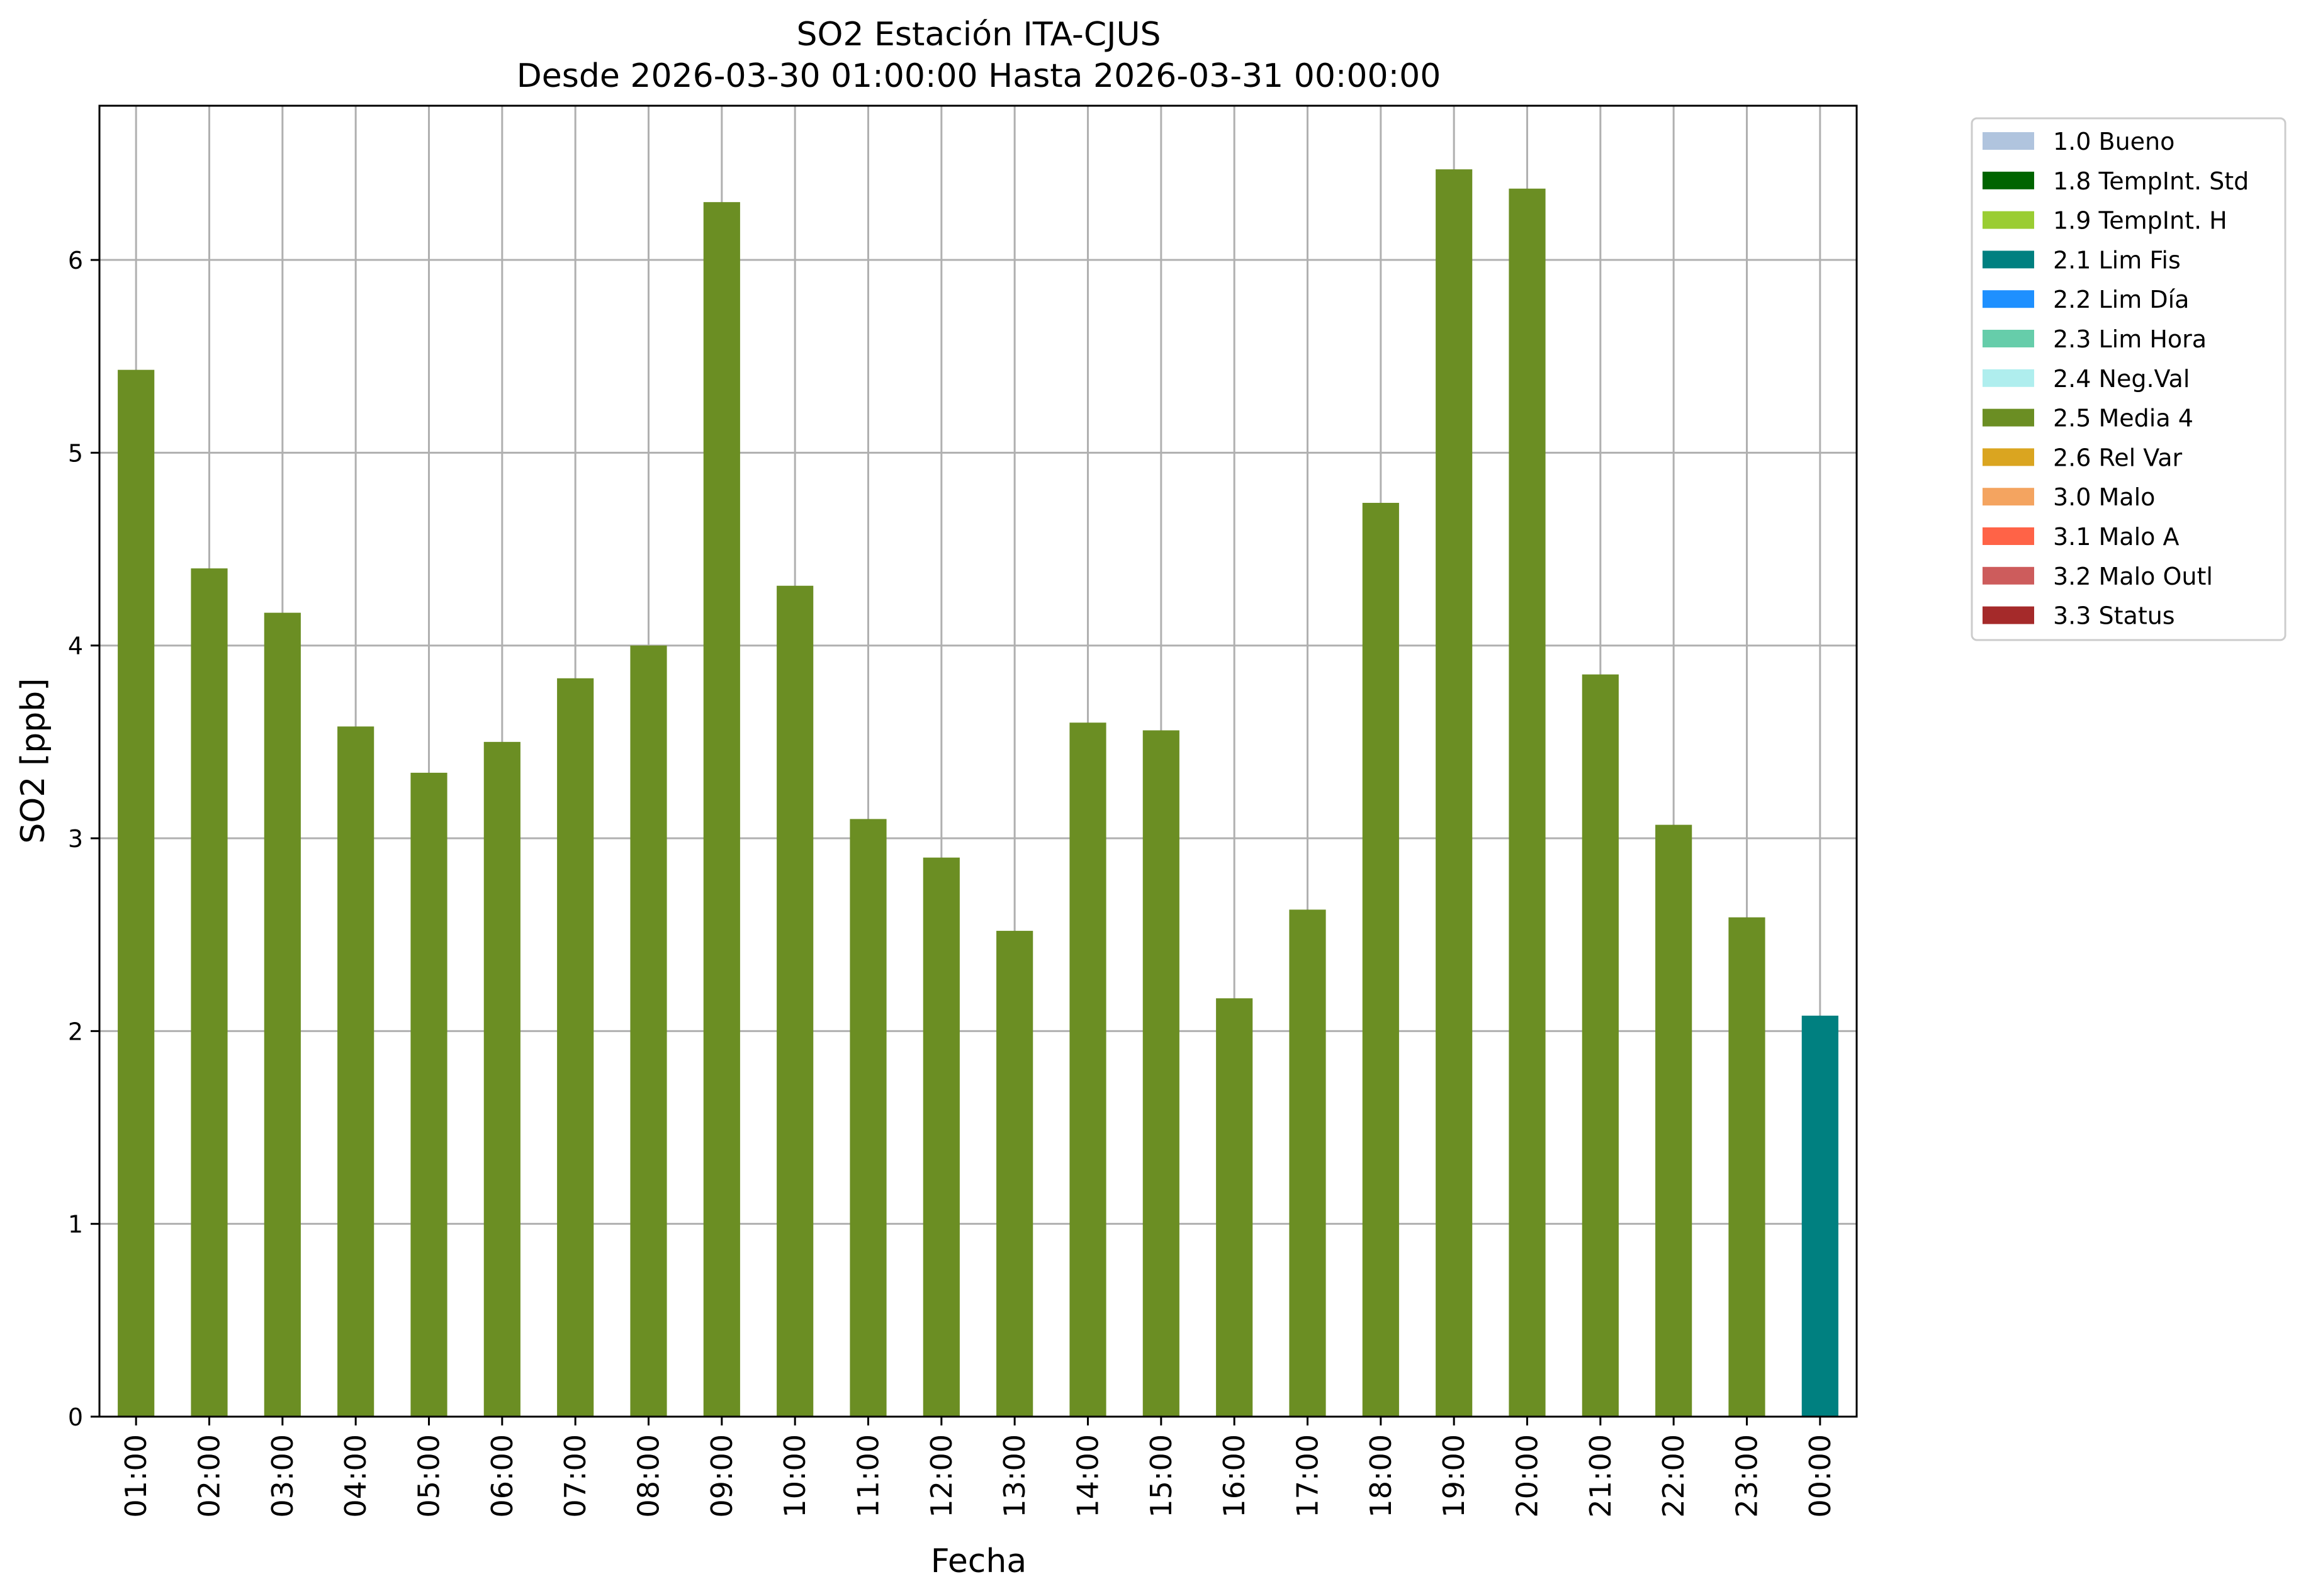 The height and width of the screenshot is (1596, 2301). I want to click on legend-label: 2.2 Lim Día, so click(2121, 299).